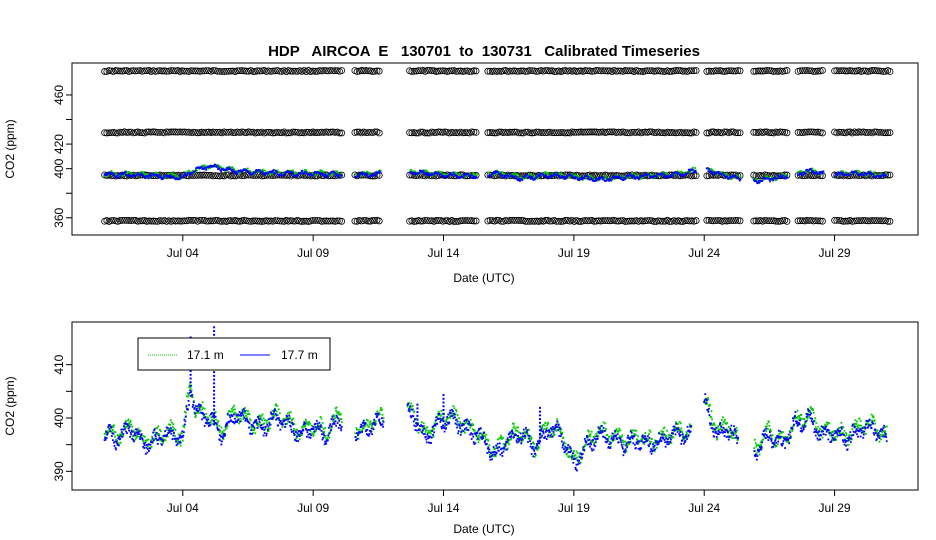 This screenshot has width=936, height=540. What do you see at coordinates (59, 95) in the screenshot?
I see `y-tick-label: 460` at bounding box center [59, 95].